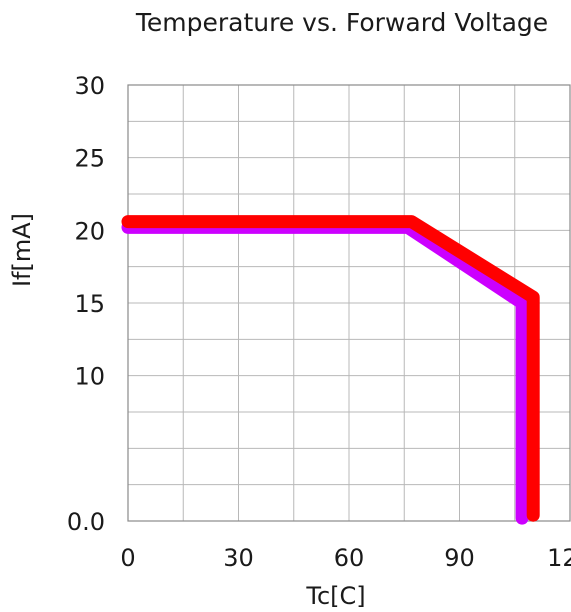 The image size is (571, 612). Describe the element at coordinates (89, 231) in the screenshot. I see `y-tick-label: 20` at that location.